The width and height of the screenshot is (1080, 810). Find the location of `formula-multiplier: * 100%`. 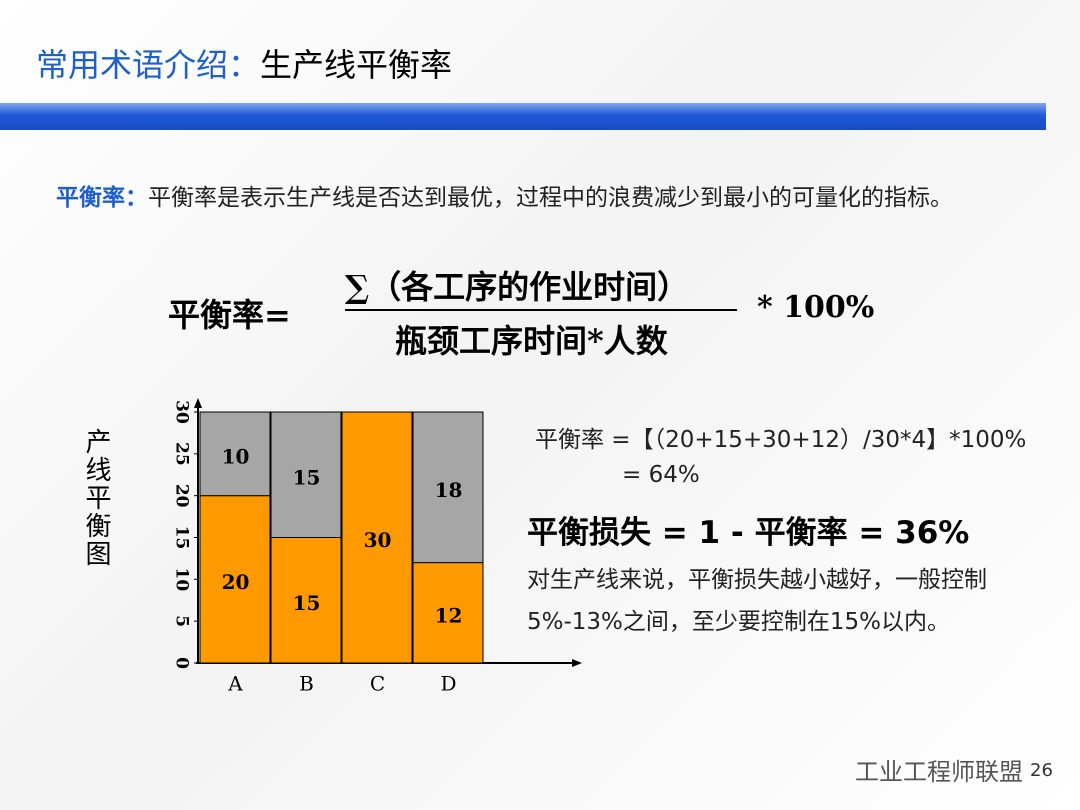

formula-multiplier: * 100% is located at coordinates (816, 307).